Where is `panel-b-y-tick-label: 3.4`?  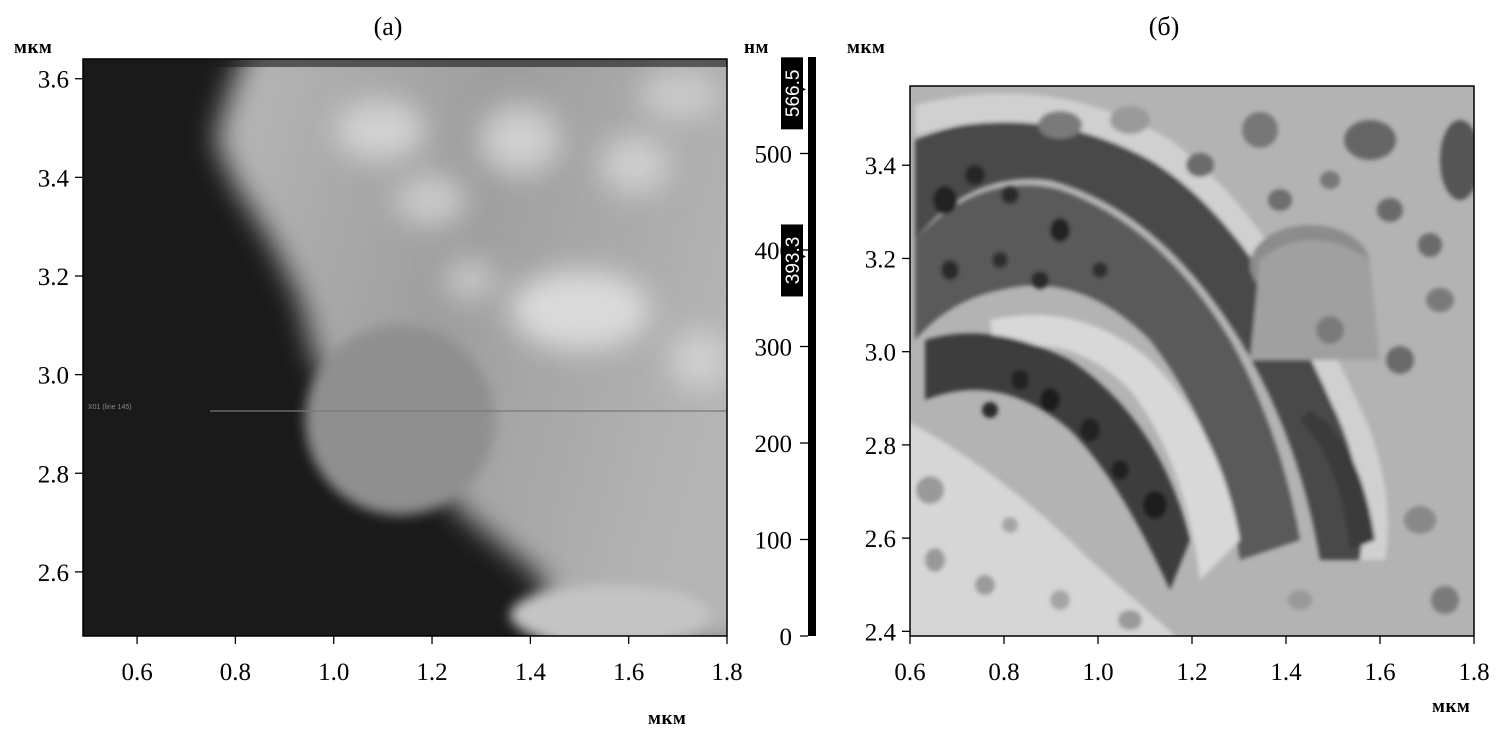 panel-b-y-tick-label: 3.4 is located at coordinates (881, 166).